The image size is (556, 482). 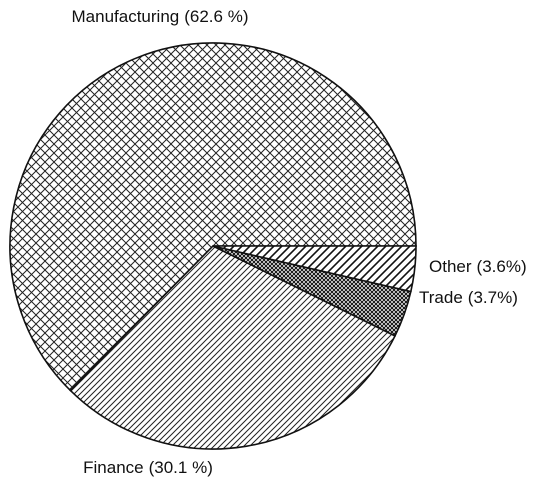 What do you see at coordinates (126, 16) in the screenshot?
I see `category-name: Manufacturing` at bounding box center [126, 16].